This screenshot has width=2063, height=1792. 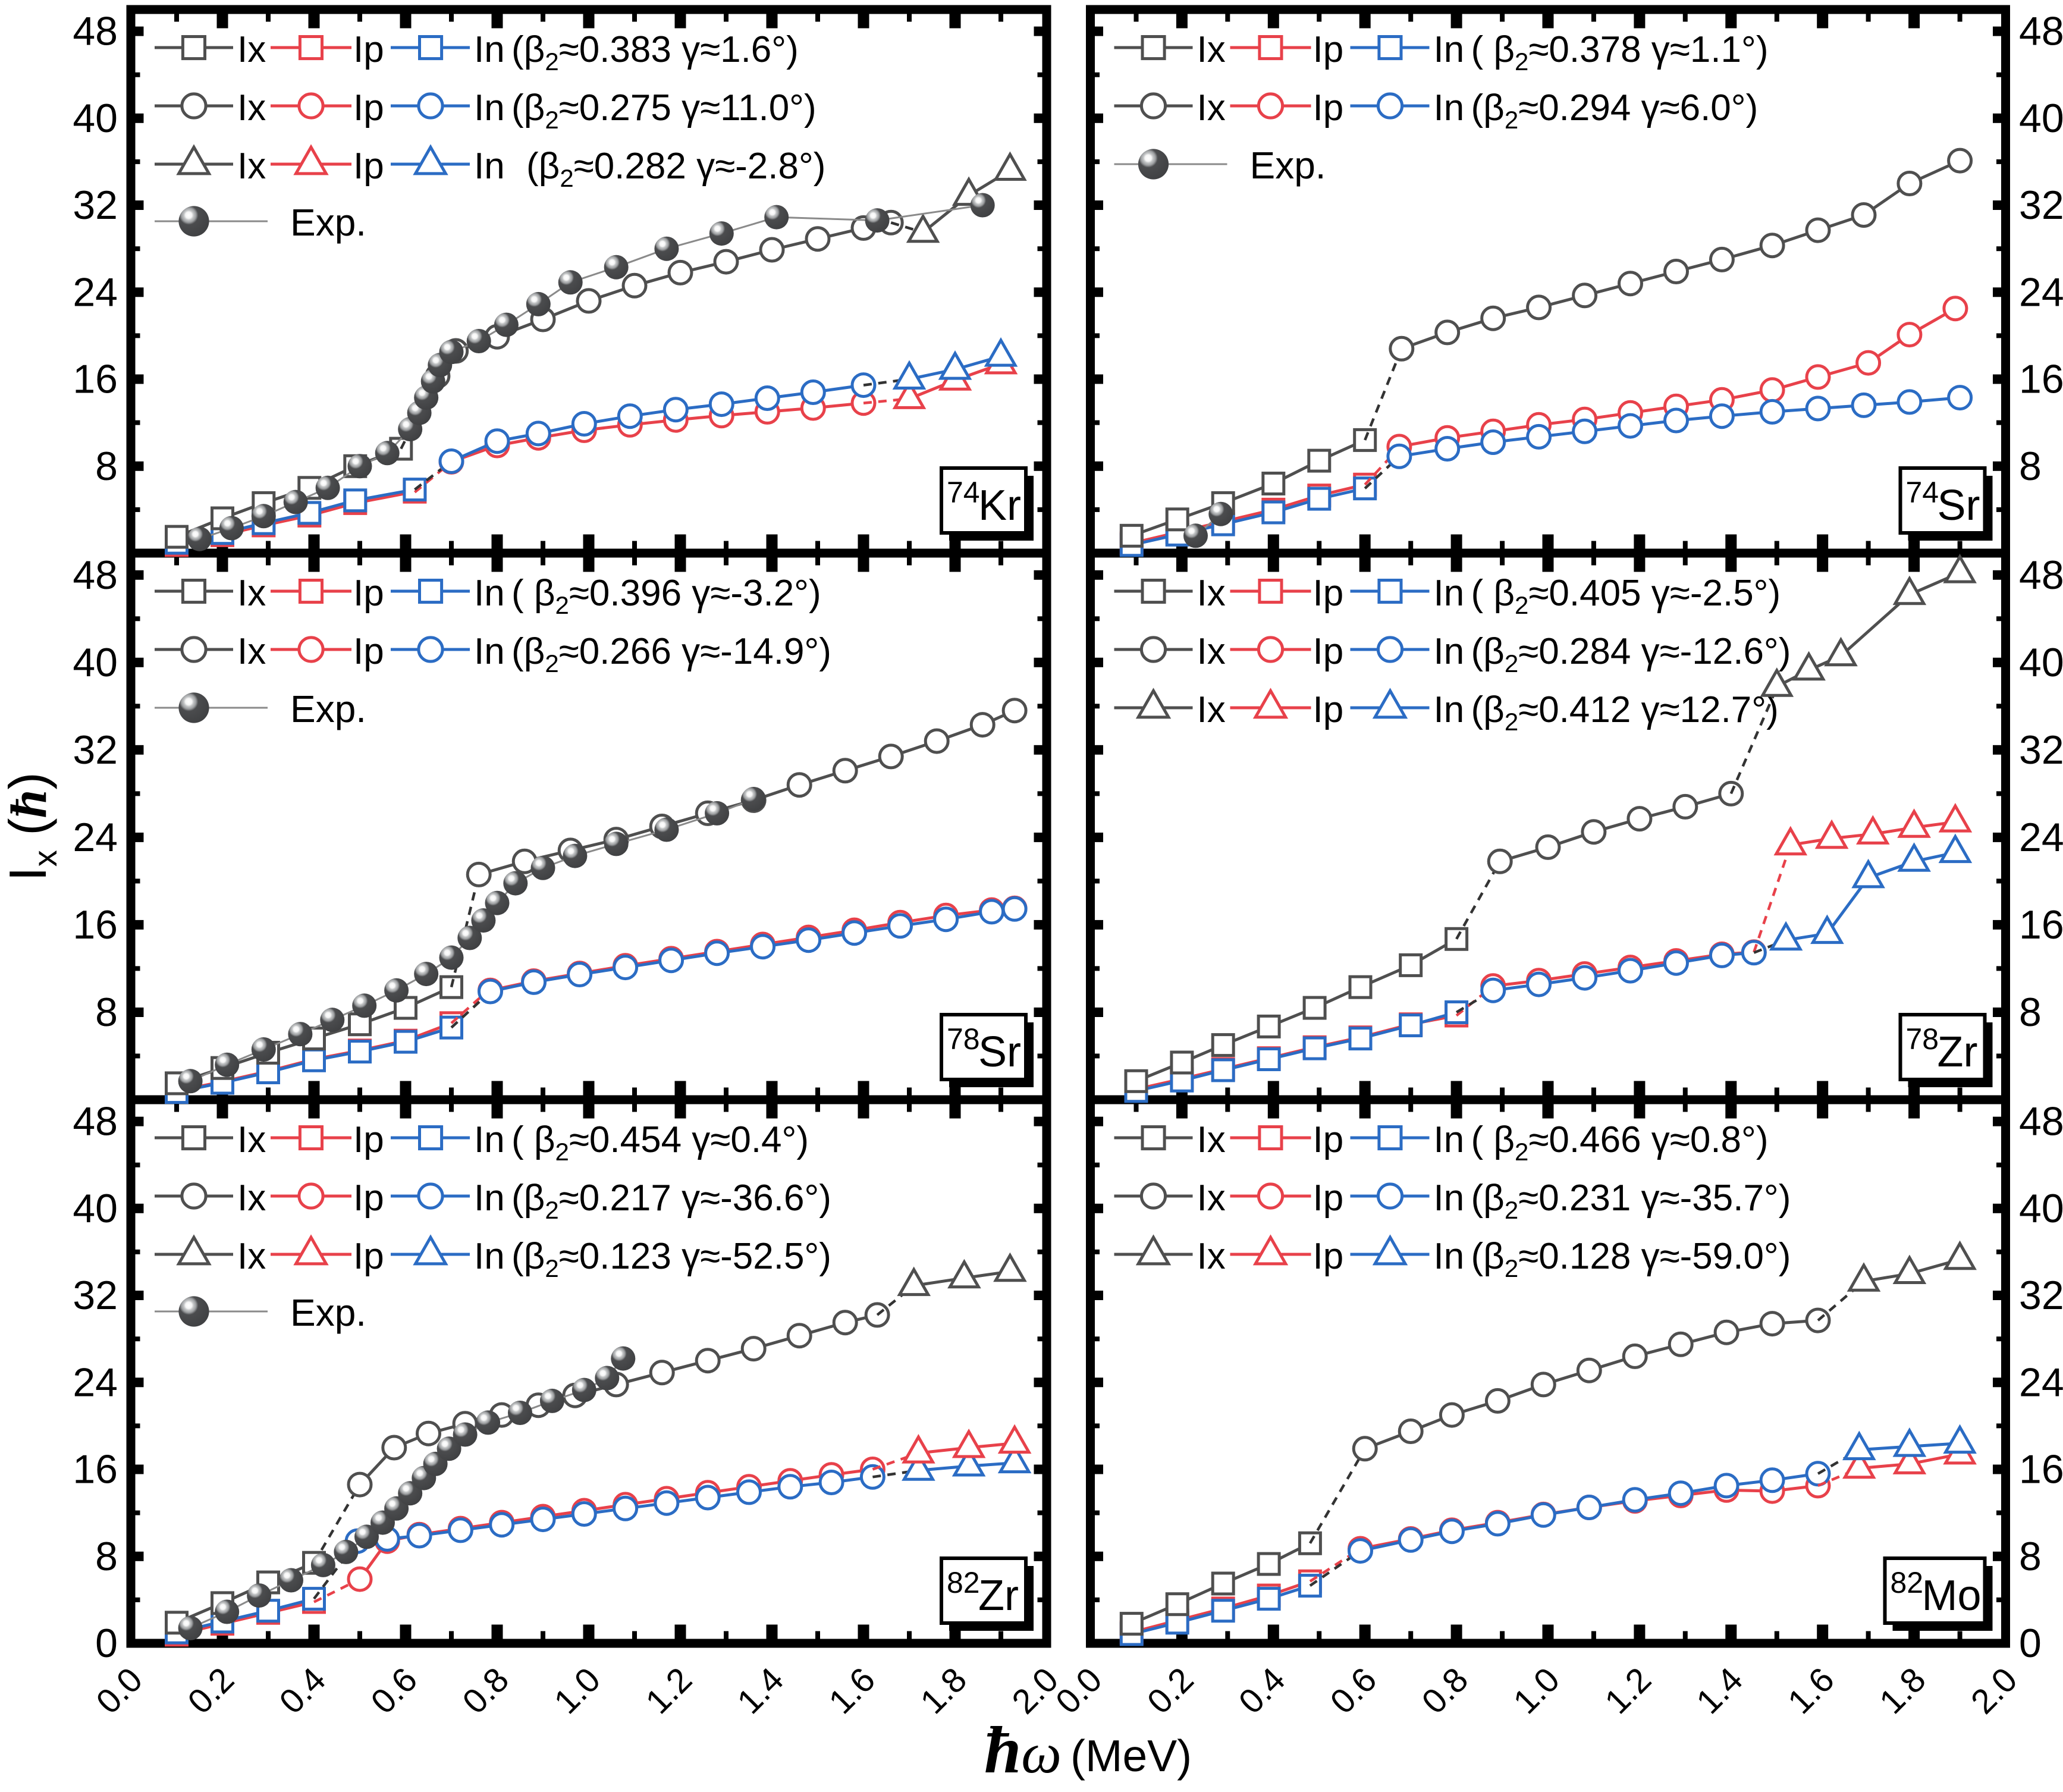 What do you see at coordinates (1615, 110) in the screenshot?
I see `svg-text: (β2≈0.294 γ≈6.0°)` at bounding box center [1615, 110].